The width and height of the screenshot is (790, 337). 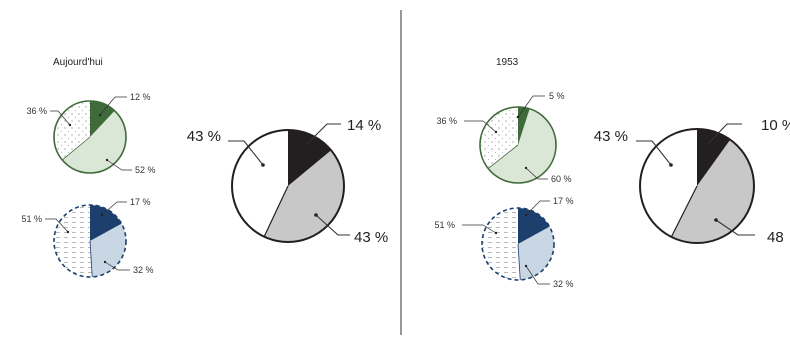 I want to click on data-label: 5 %, so click(x=557, y=96).